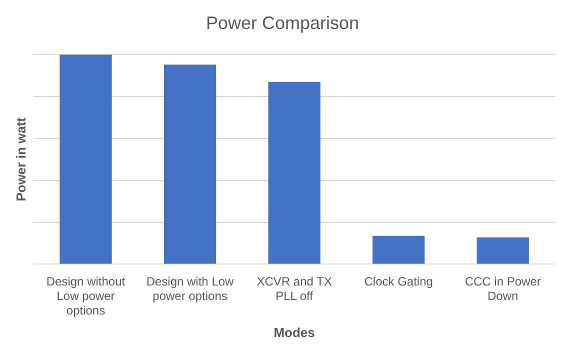  I want to click on x-tick-label: Design with Low power options, so click(190, 289).